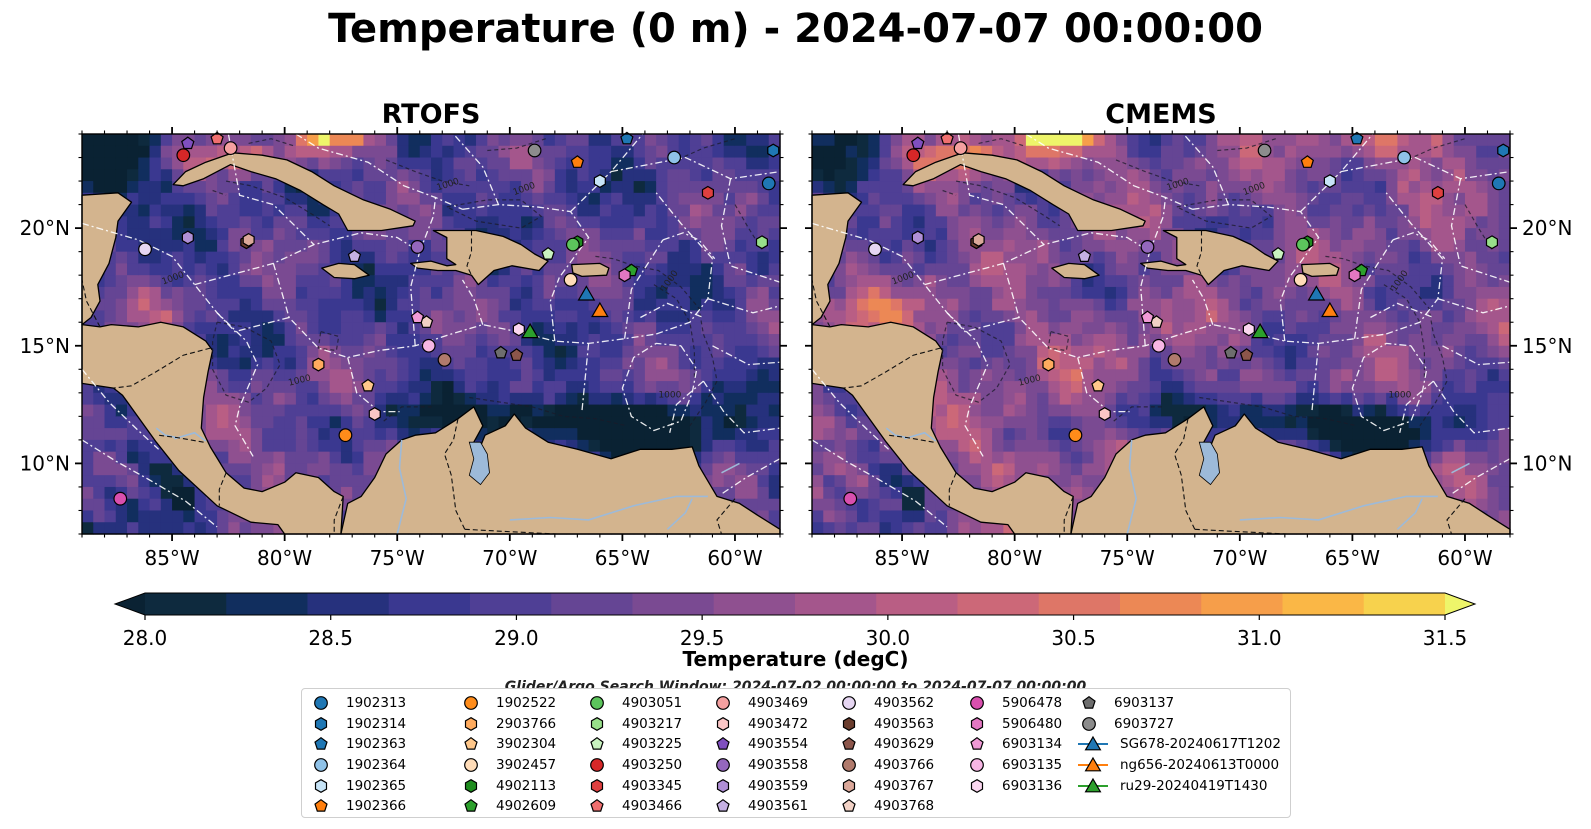 The width and height of the screenshot is (1591, 829). What do you see at coordinates (1014, 744) in the screenshot?
I see `legend-item: 6903134` at bounding box center [1014, 744].